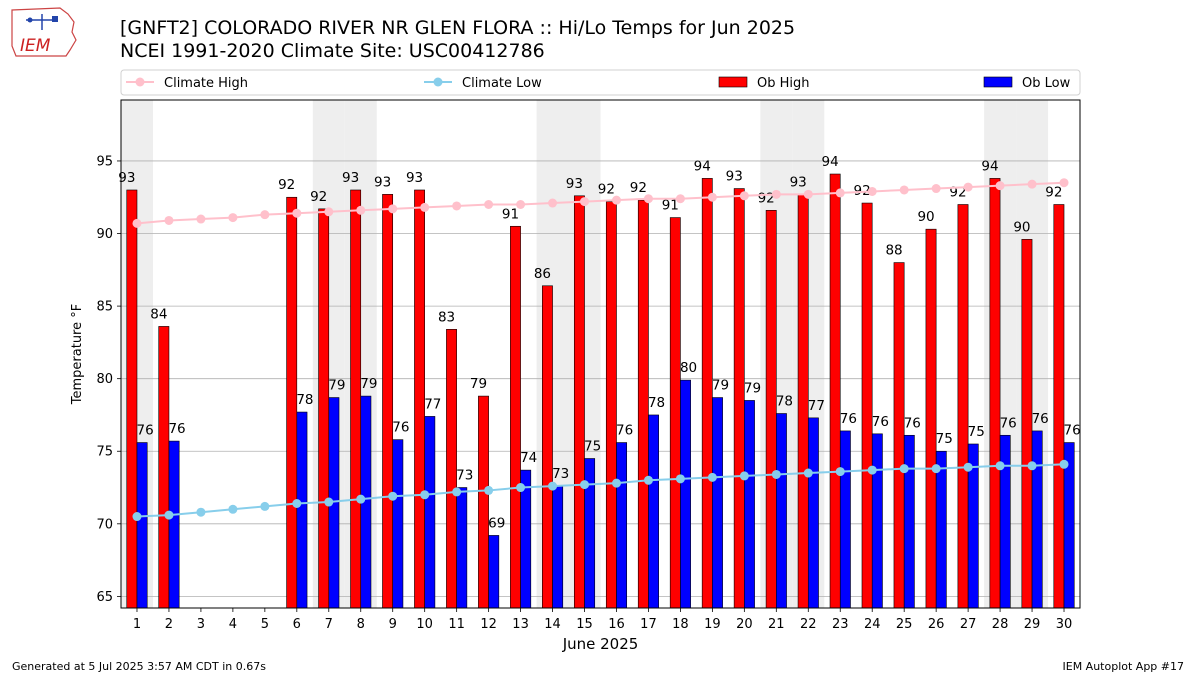 This screenshot has height=675, width=1200. I want to click on x-tick-label: 26, so click(936, 624).